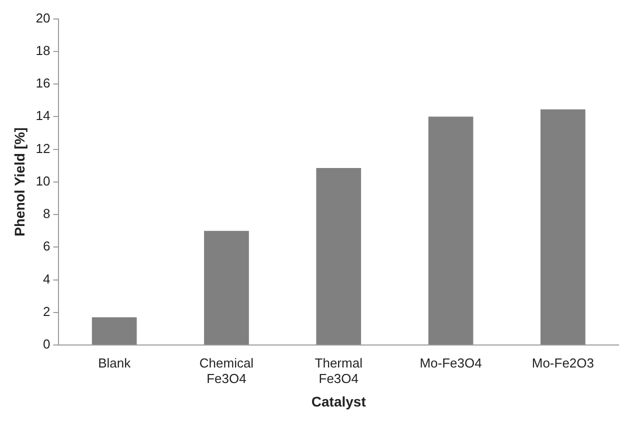  Describe the element at coordinates (46, 278) in the screenshot. I see `y-tick-label: 4` at that location.